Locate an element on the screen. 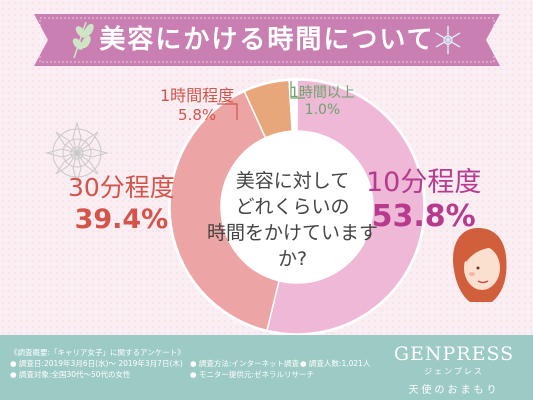  page-title: 美容にかける時間について is located at coordinates (267, 40).